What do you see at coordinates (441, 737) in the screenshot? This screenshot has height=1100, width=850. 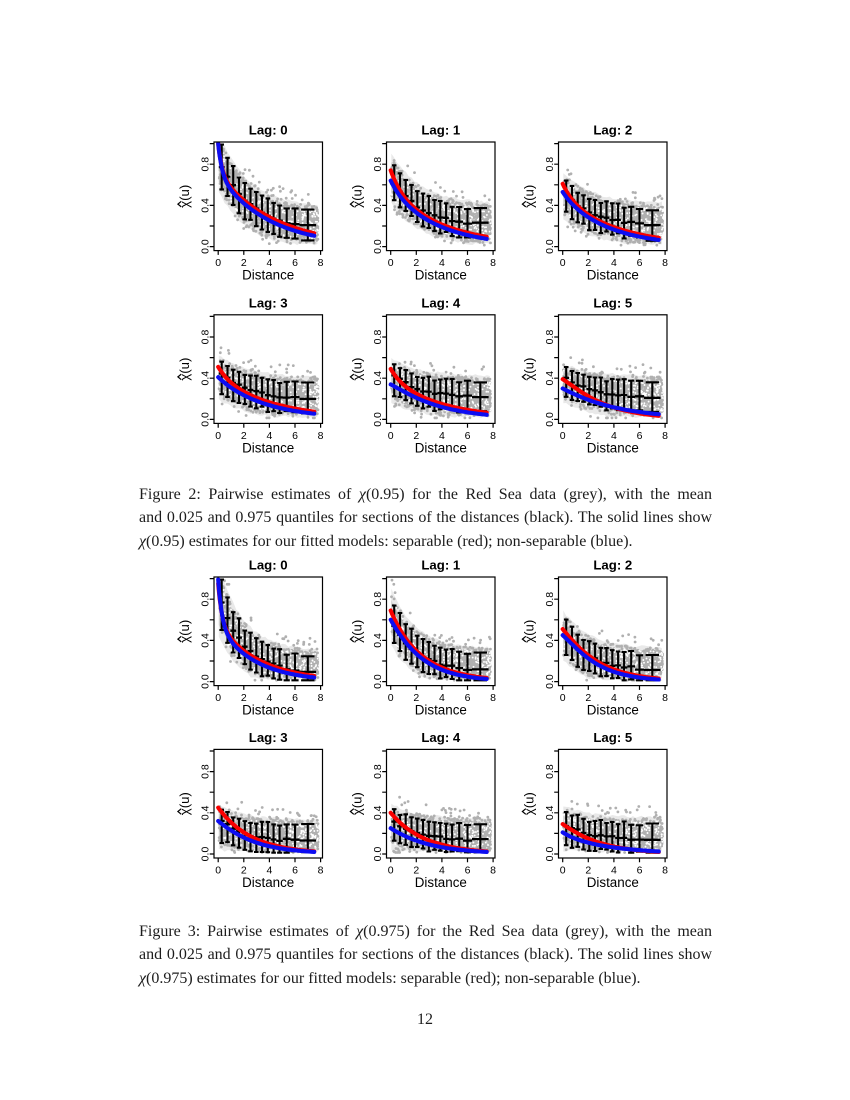 I see `svg-text: Lag: 4` at bounding box center [441, 737].